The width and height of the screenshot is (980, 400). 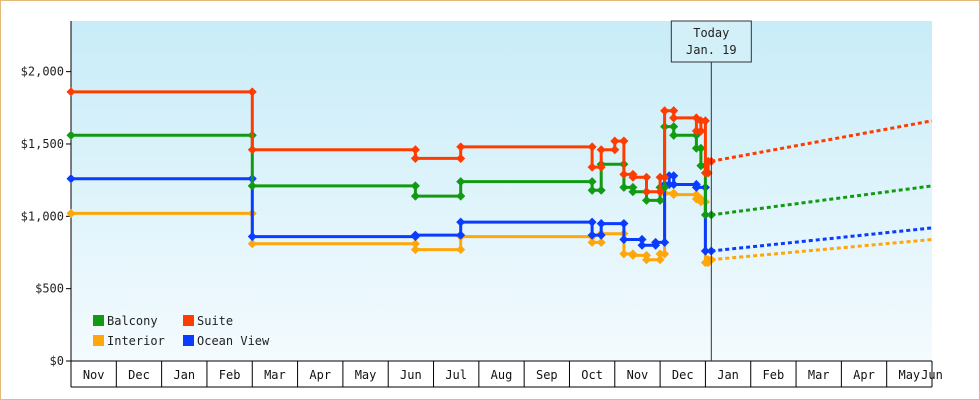 What do you see at coordinates (46, 194) in the screenshot?
I see `y-axis: $0 $500 $1,000 $1,500 $2,000` at bounding box center [46, 194].